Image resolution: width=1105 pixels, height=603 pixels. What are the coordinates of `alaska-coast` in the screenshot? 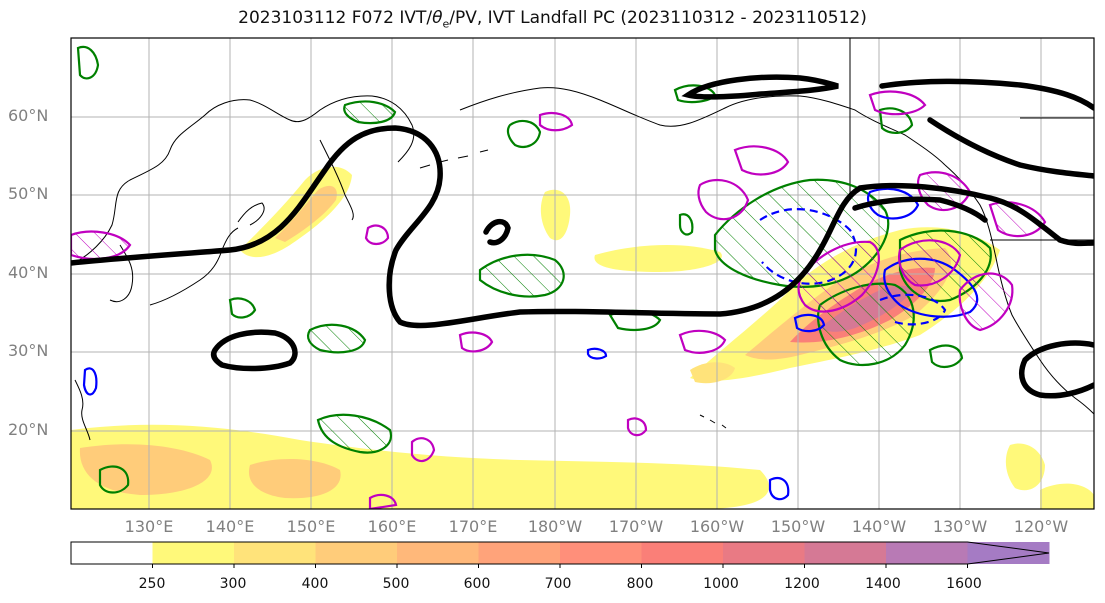 It's located at (702, 126).